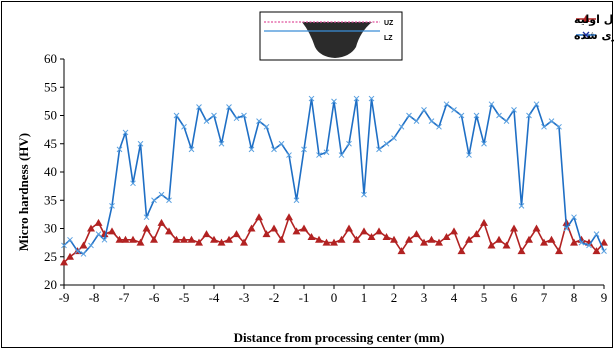 This screenshot has width=616, height=351. I want to click on x-tick-label: -6, so click(154, 297).